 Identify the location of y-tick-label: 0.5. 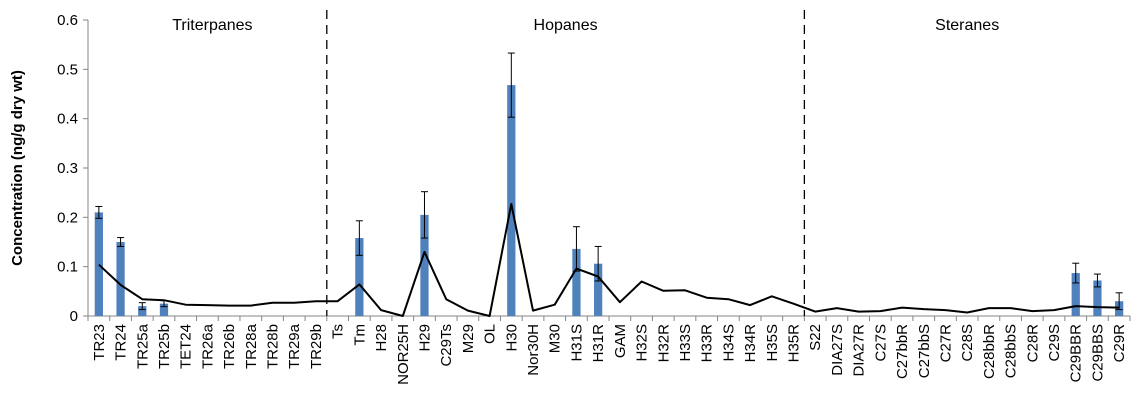
(67, 69).